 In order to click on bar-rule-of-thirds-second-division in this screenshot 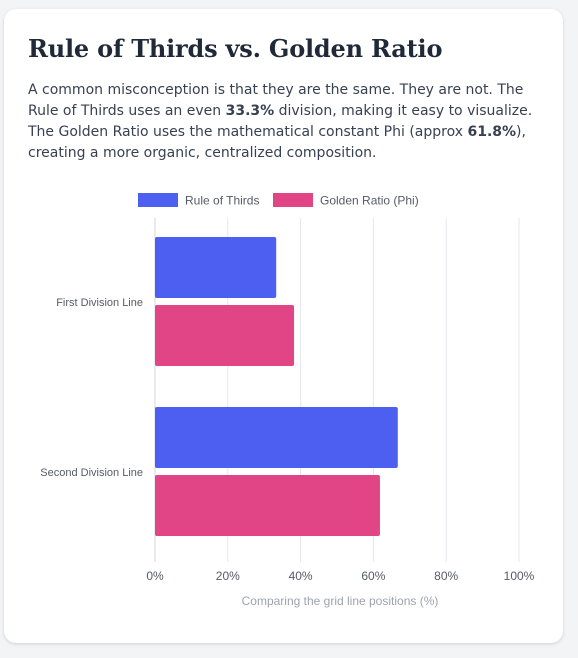, I will do `click(276, 437)`.